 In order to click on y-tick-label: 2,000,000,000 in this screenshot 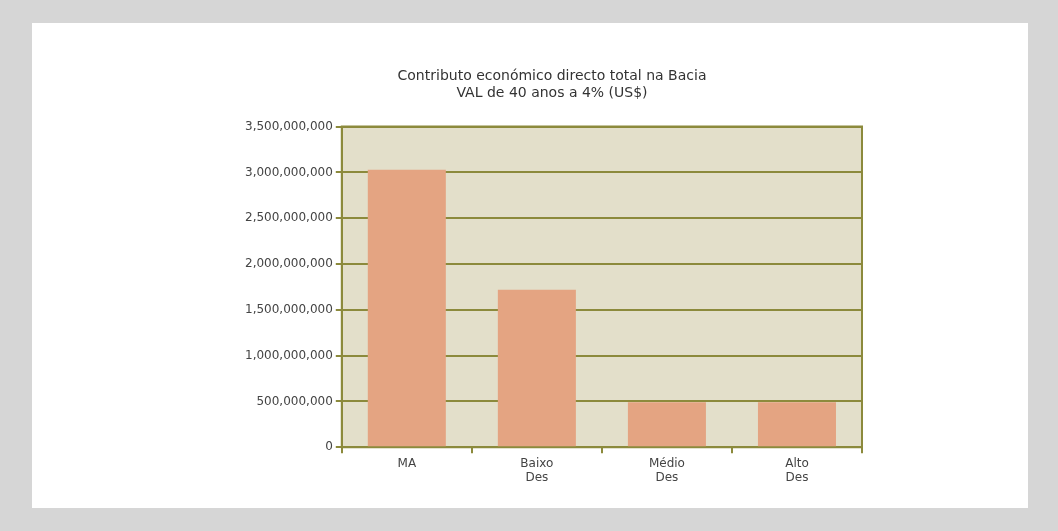, I will do `click(288, 263)`.